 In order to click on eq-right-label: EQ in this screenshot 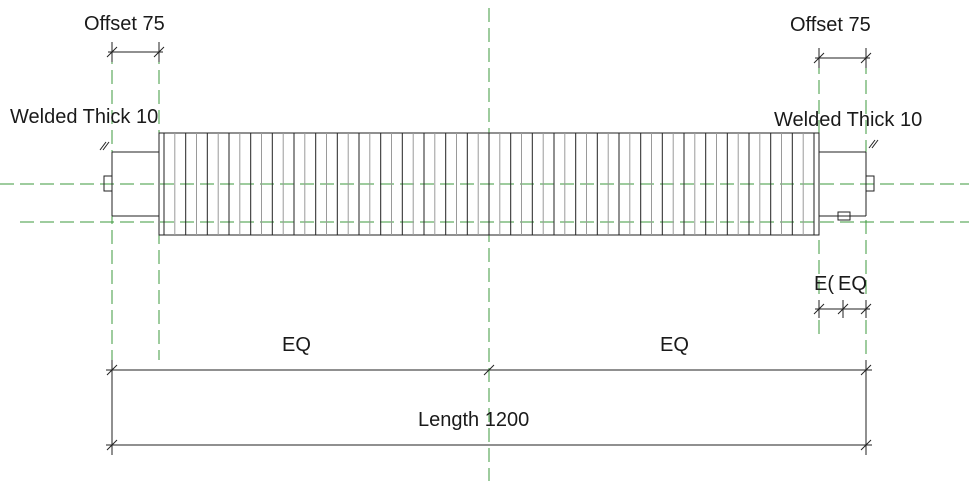, I will do `click(674, 345)`.